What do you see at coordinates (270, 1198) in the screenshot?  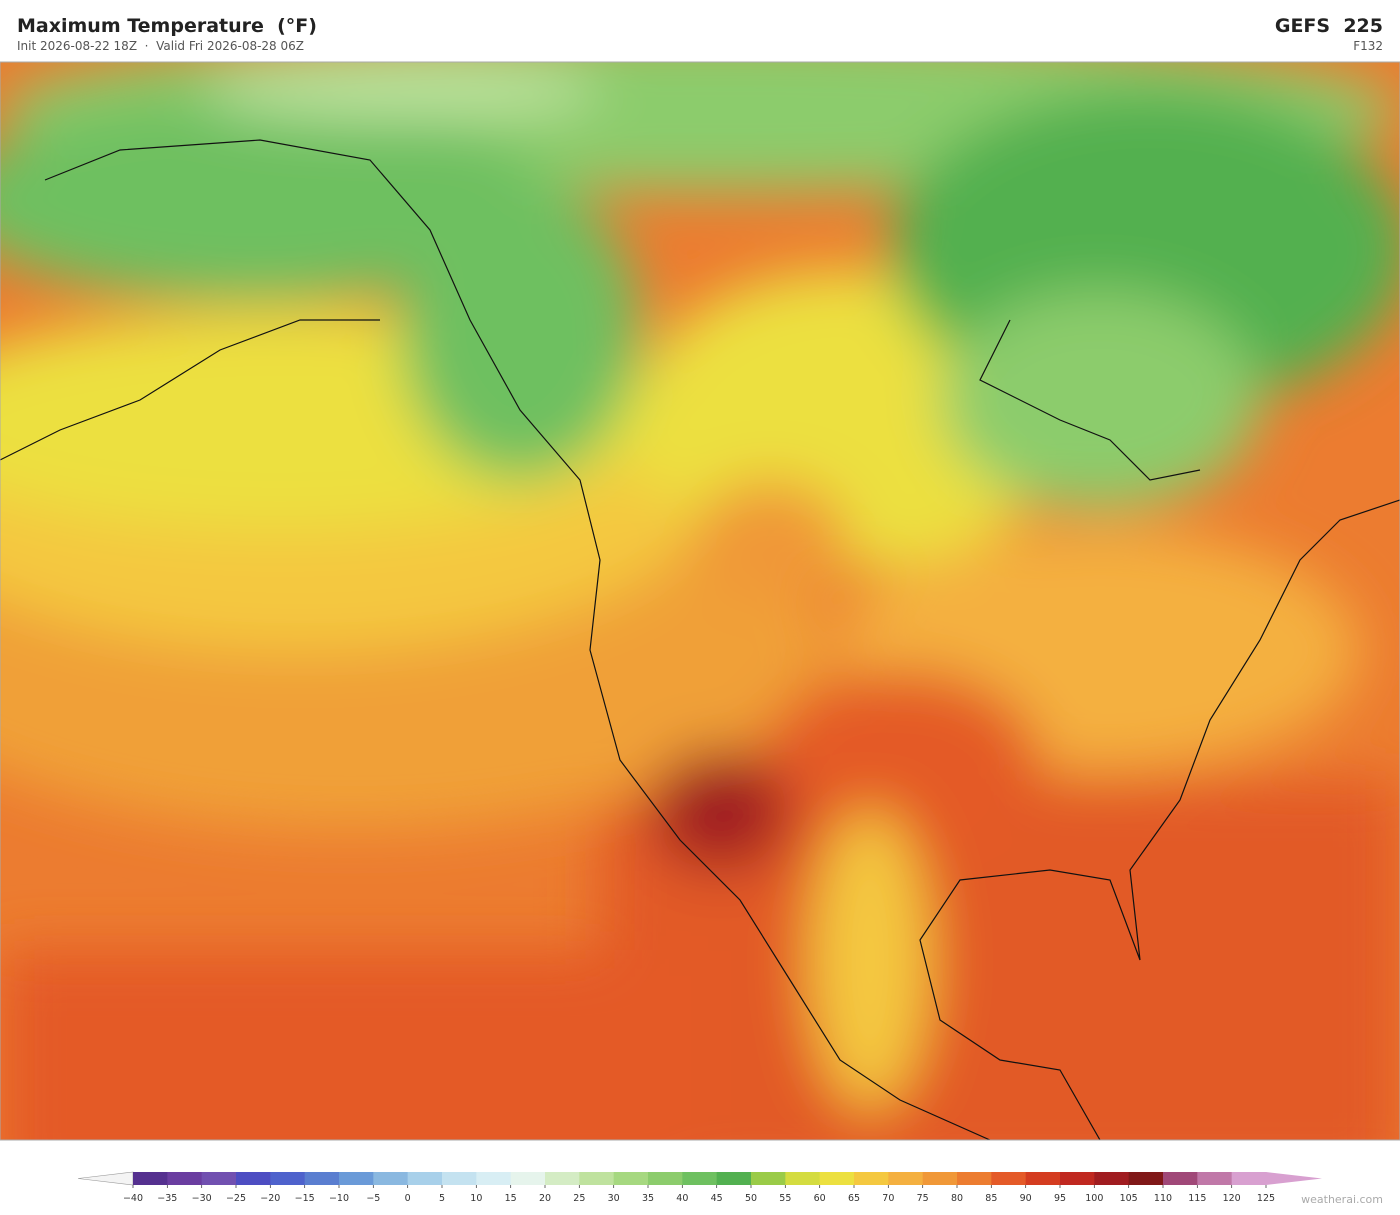 I see `colorbar-tick-label: −20` at bounding box center [270, 1198].